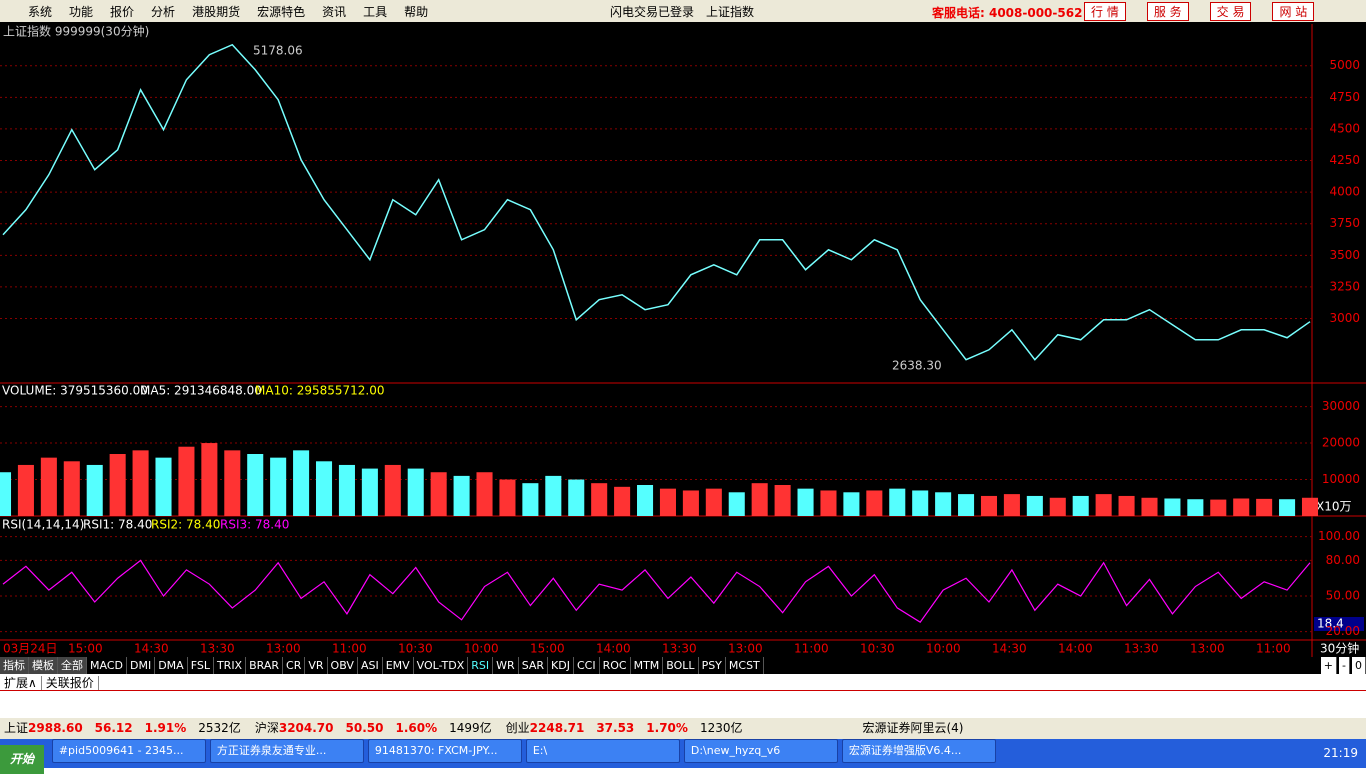 Image resolution: width=1366 pixels, height=774 pixels. What do you see at coordinates (283, 649) in the screenshot?
I see `x-label: 13:00` at bounding box center [283, 649].